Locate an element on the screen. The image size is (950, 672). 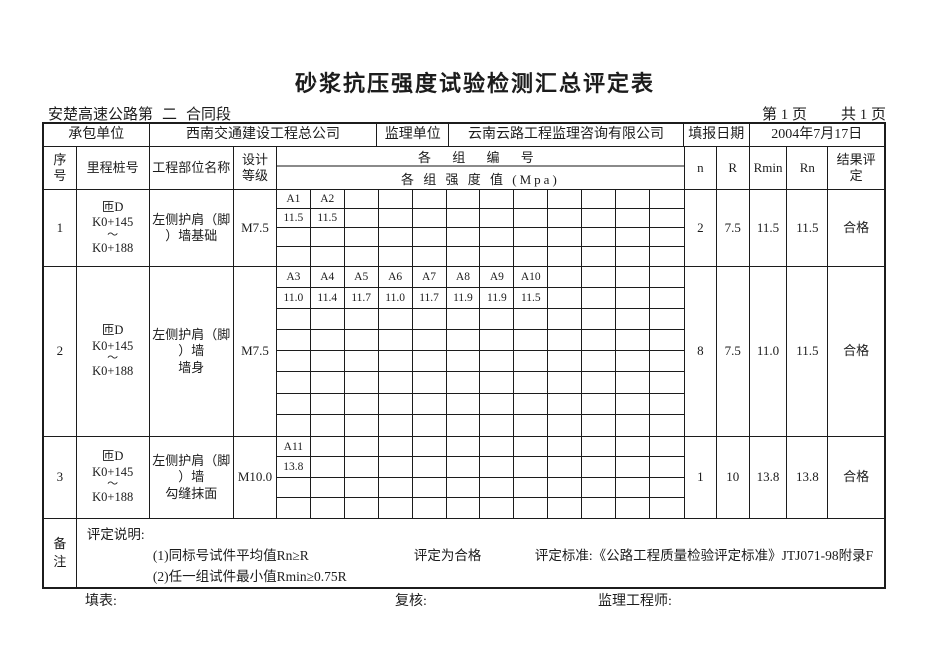
row-n: 1 is located at coordinates (701, 477).